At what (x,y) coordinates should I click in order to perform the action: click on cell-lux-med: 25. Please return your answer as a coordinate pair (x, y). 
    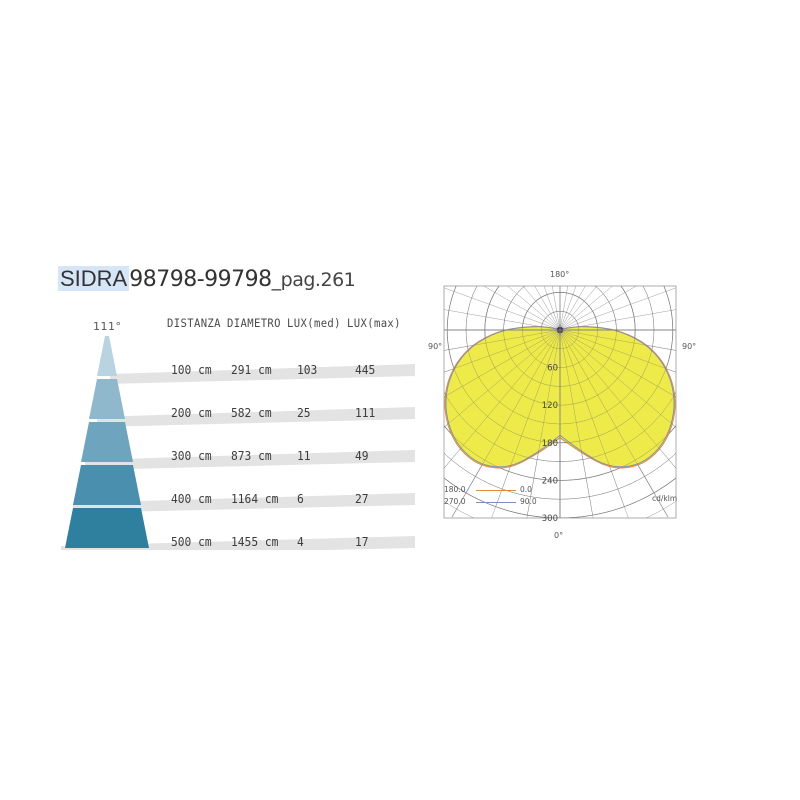
    Looking at the image, I should click on (304, 412).